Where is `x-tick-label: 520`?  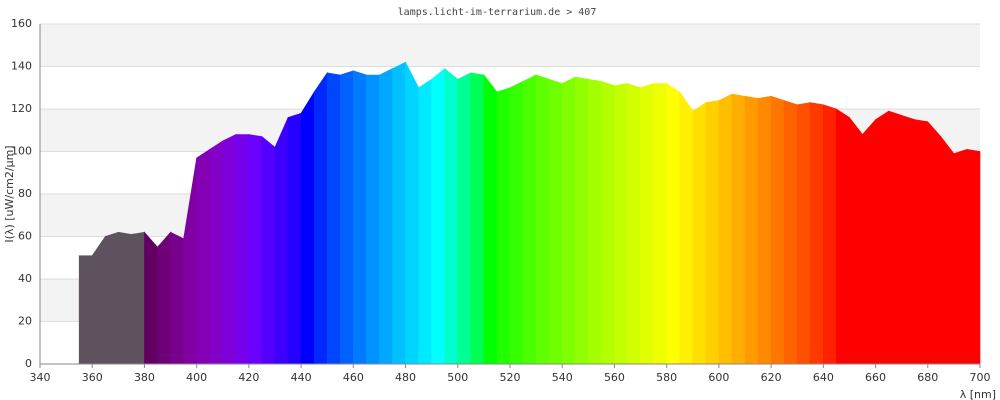 x-tick-label: 520 is located at coordinates (510, 377).